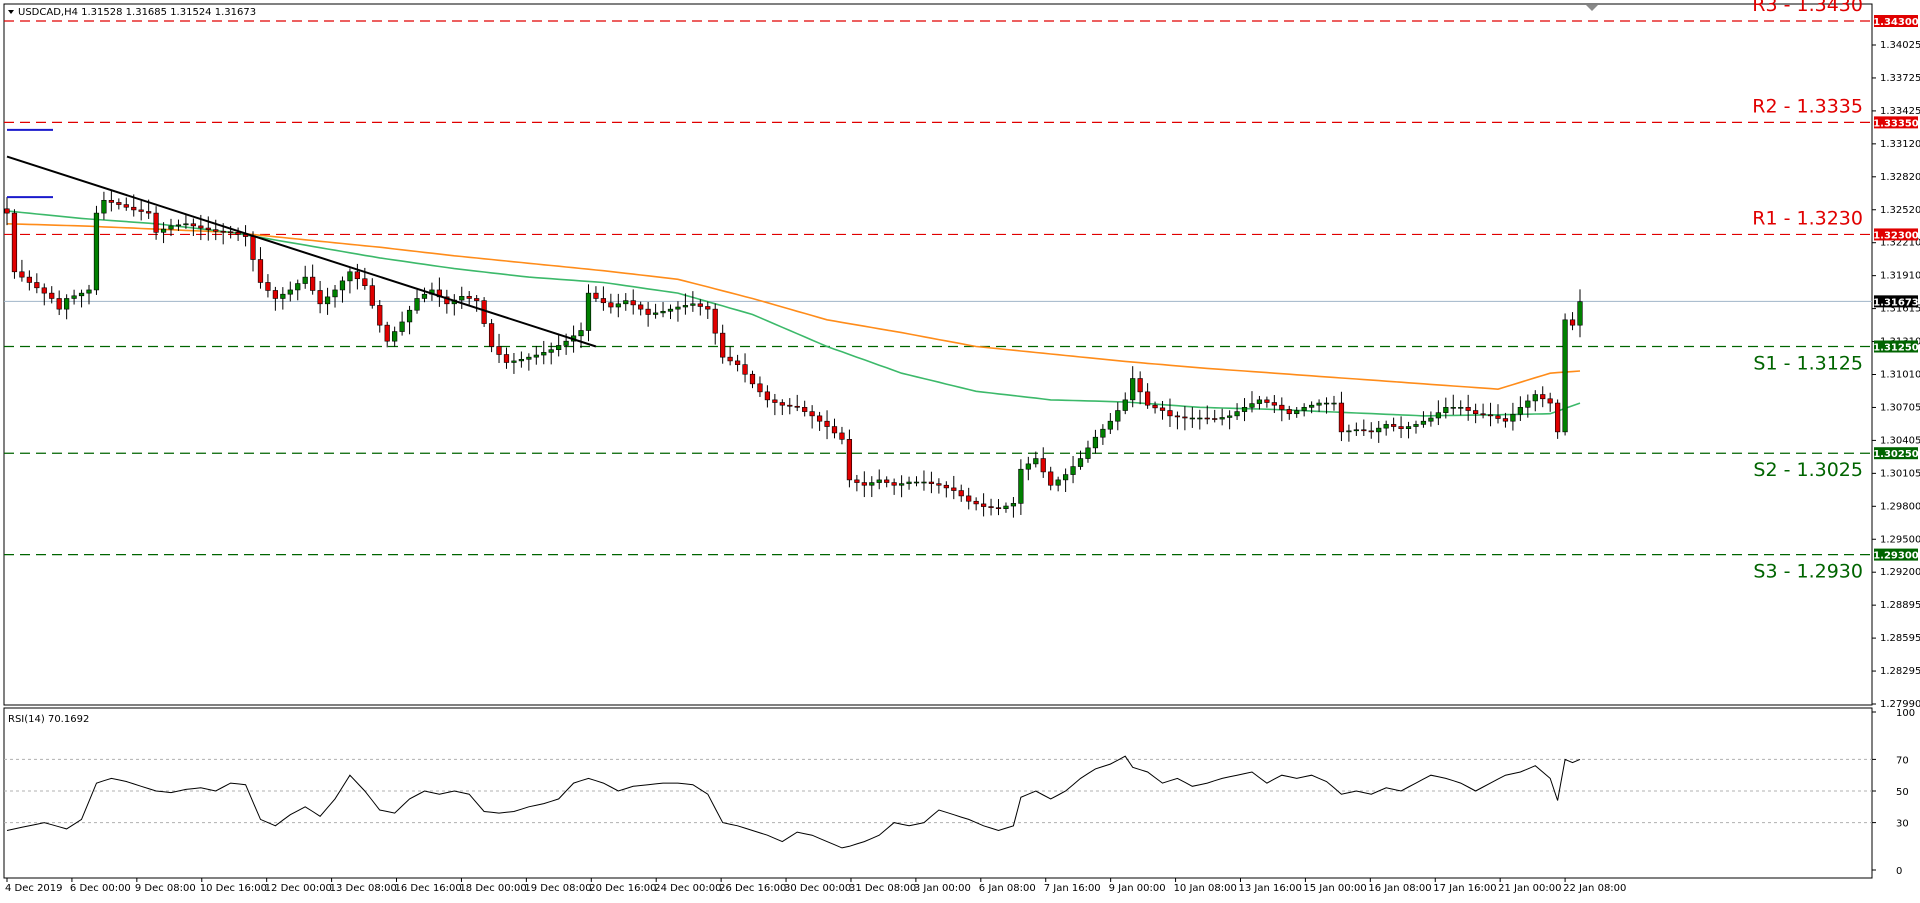  Describe the element at coordinates (11, 12) in the screenshot. I see `dropdown-triangle-icon` at that location.